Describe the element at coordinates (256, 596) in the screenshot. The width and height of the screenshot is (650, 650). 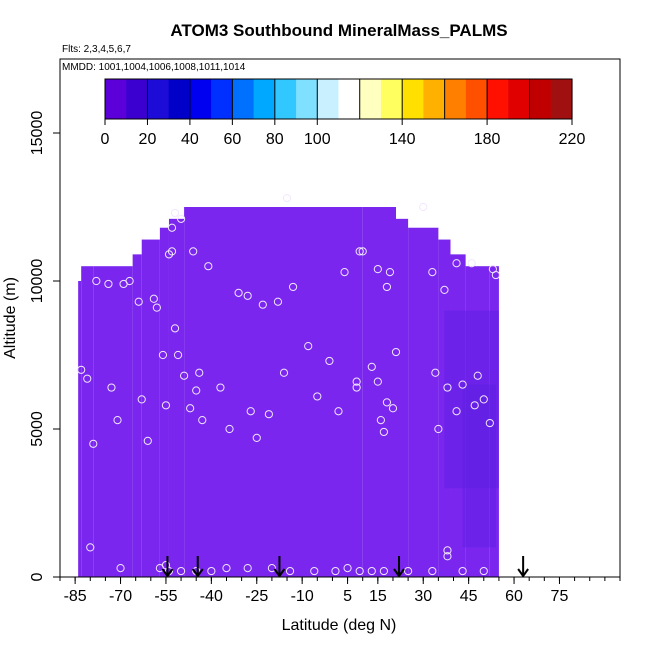
I see `x-tick-label: -25` at that location.